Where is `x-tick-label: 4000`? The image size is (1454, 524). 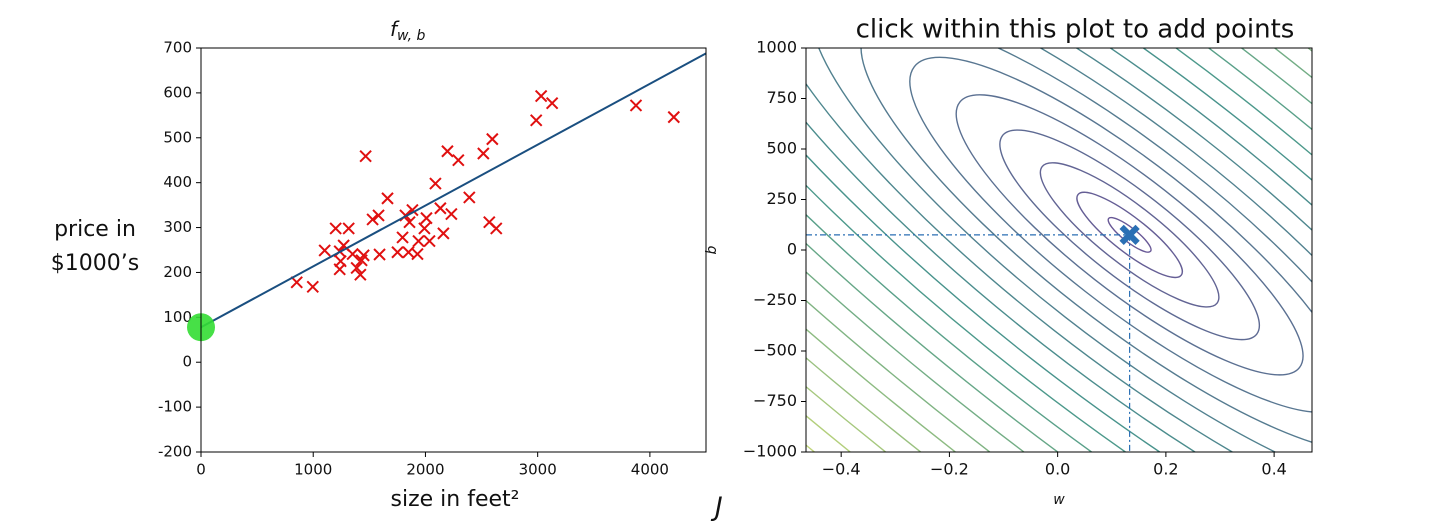
x-tick-label: 4000 is located at coordinates (650, 470).